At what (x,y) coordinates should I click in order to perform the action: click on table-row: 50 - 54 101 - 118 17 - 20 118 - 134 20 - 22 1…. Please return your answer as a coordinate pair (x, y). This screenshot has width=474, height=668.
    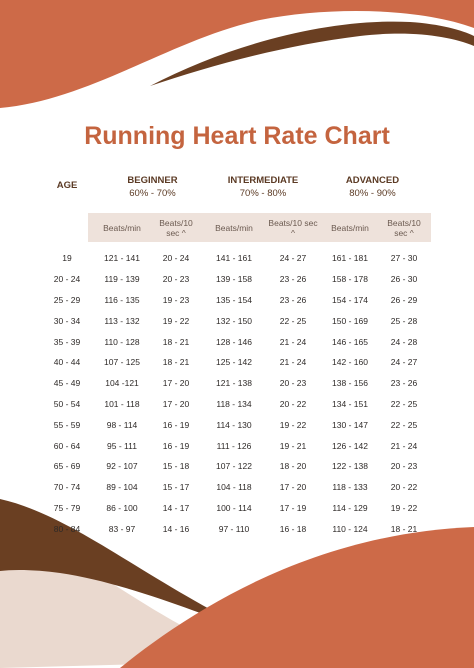
    Looking at the image, I should click on (237, 404).